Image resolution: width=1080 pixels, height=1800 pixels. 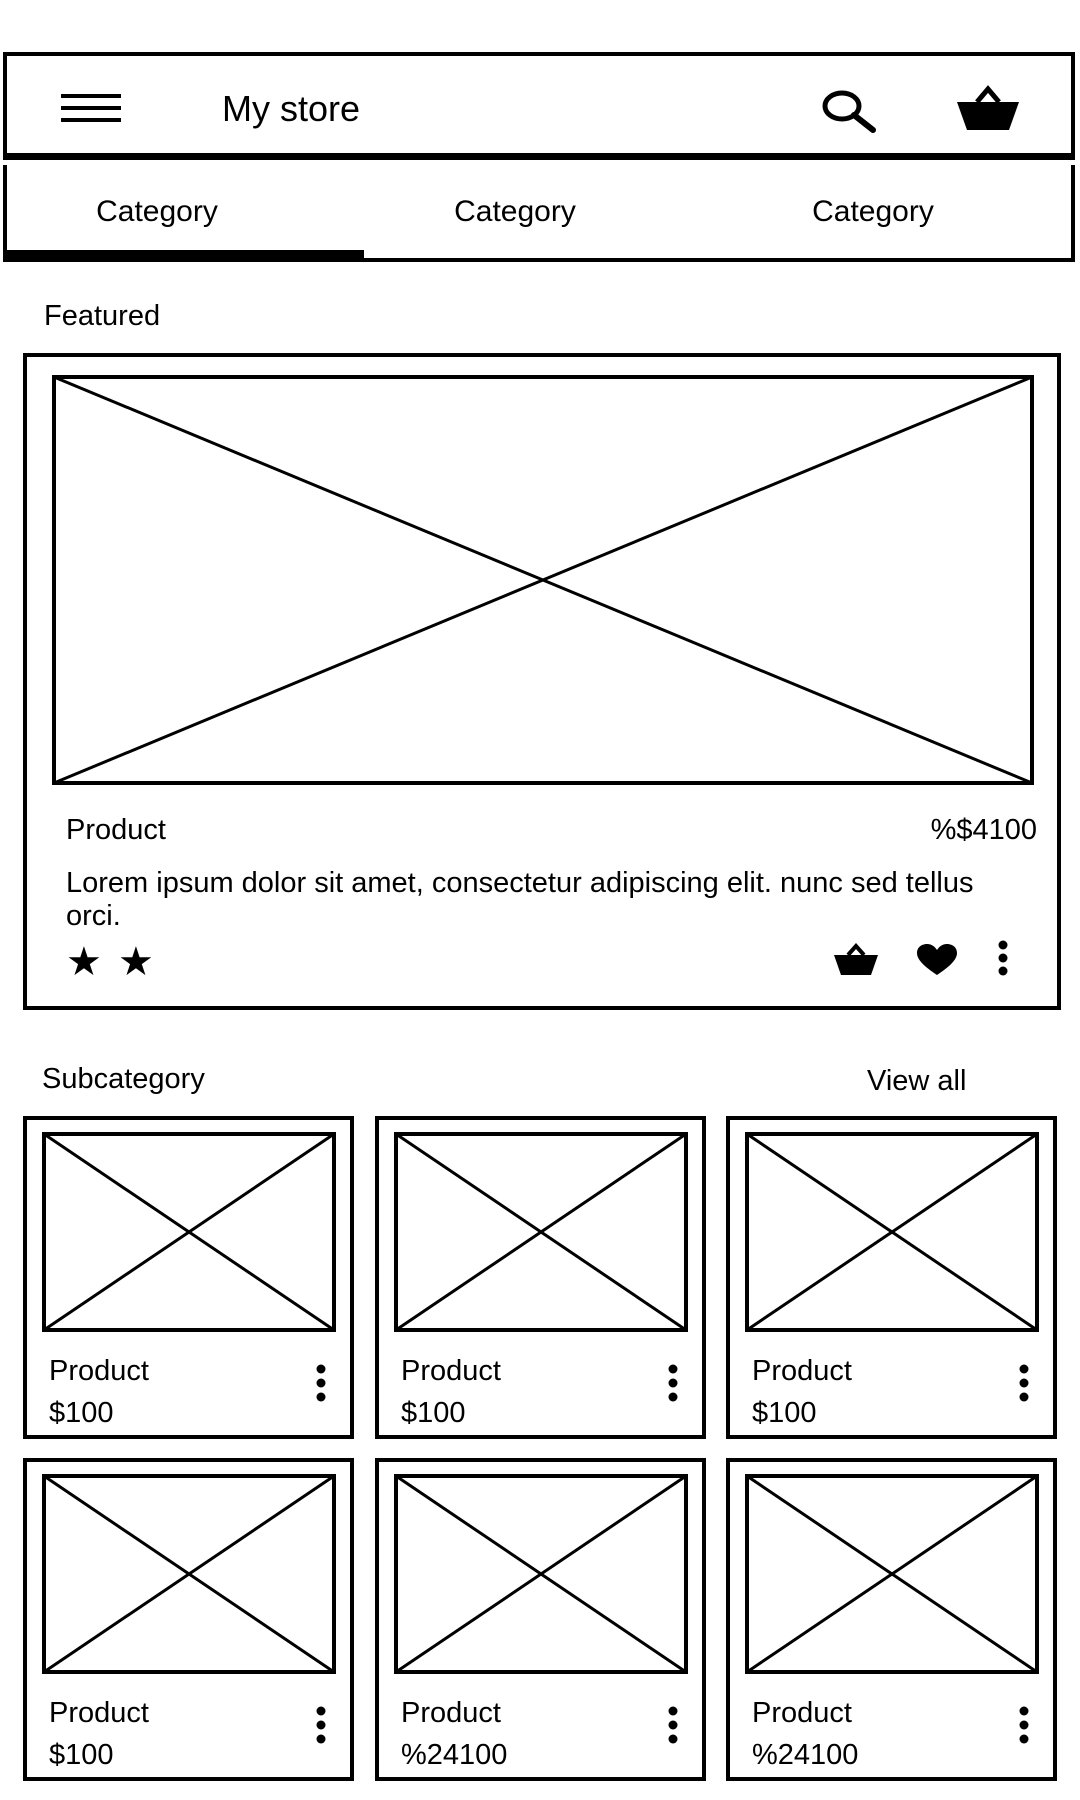 I want to click on category-tab-bar: Category Category Category, so click(x=539, y=213).